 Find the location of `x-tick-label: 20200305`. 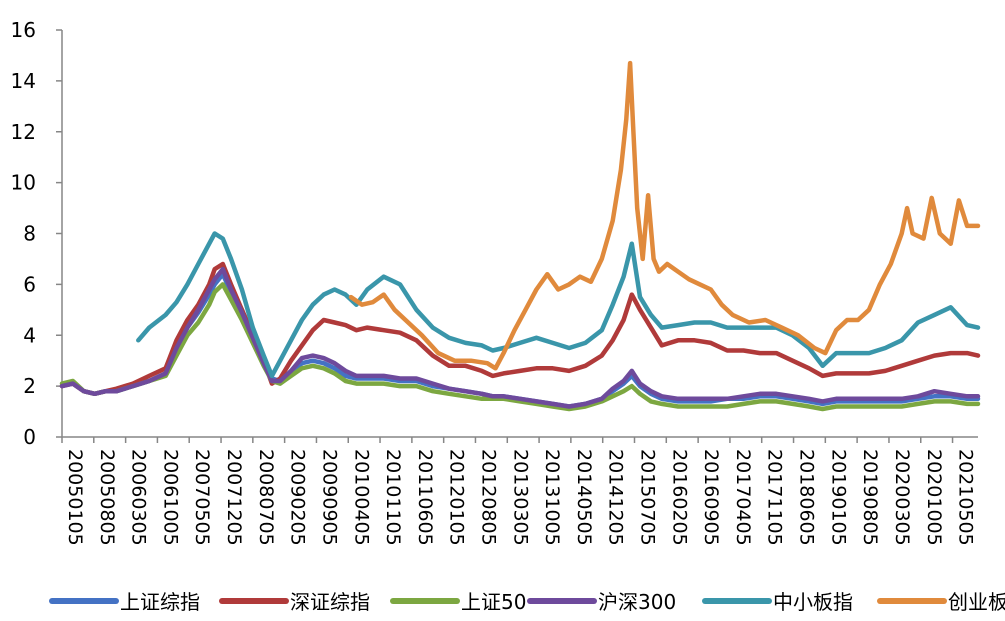

x-tick-label: 20200305 is located at coordinates (902, 497).